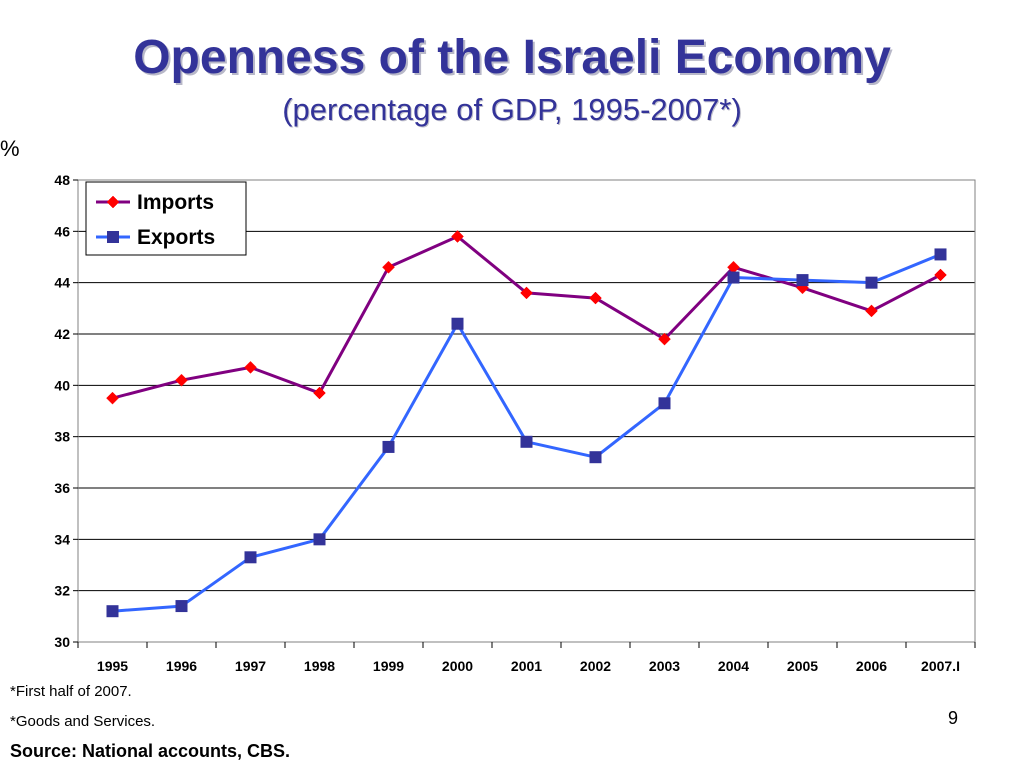 This screenshot has height=768, width=1024. What do you see at coordinates (166, 218) in the screenshot?
I see `legend: Imports Exports` at bounding box center [166, 218].